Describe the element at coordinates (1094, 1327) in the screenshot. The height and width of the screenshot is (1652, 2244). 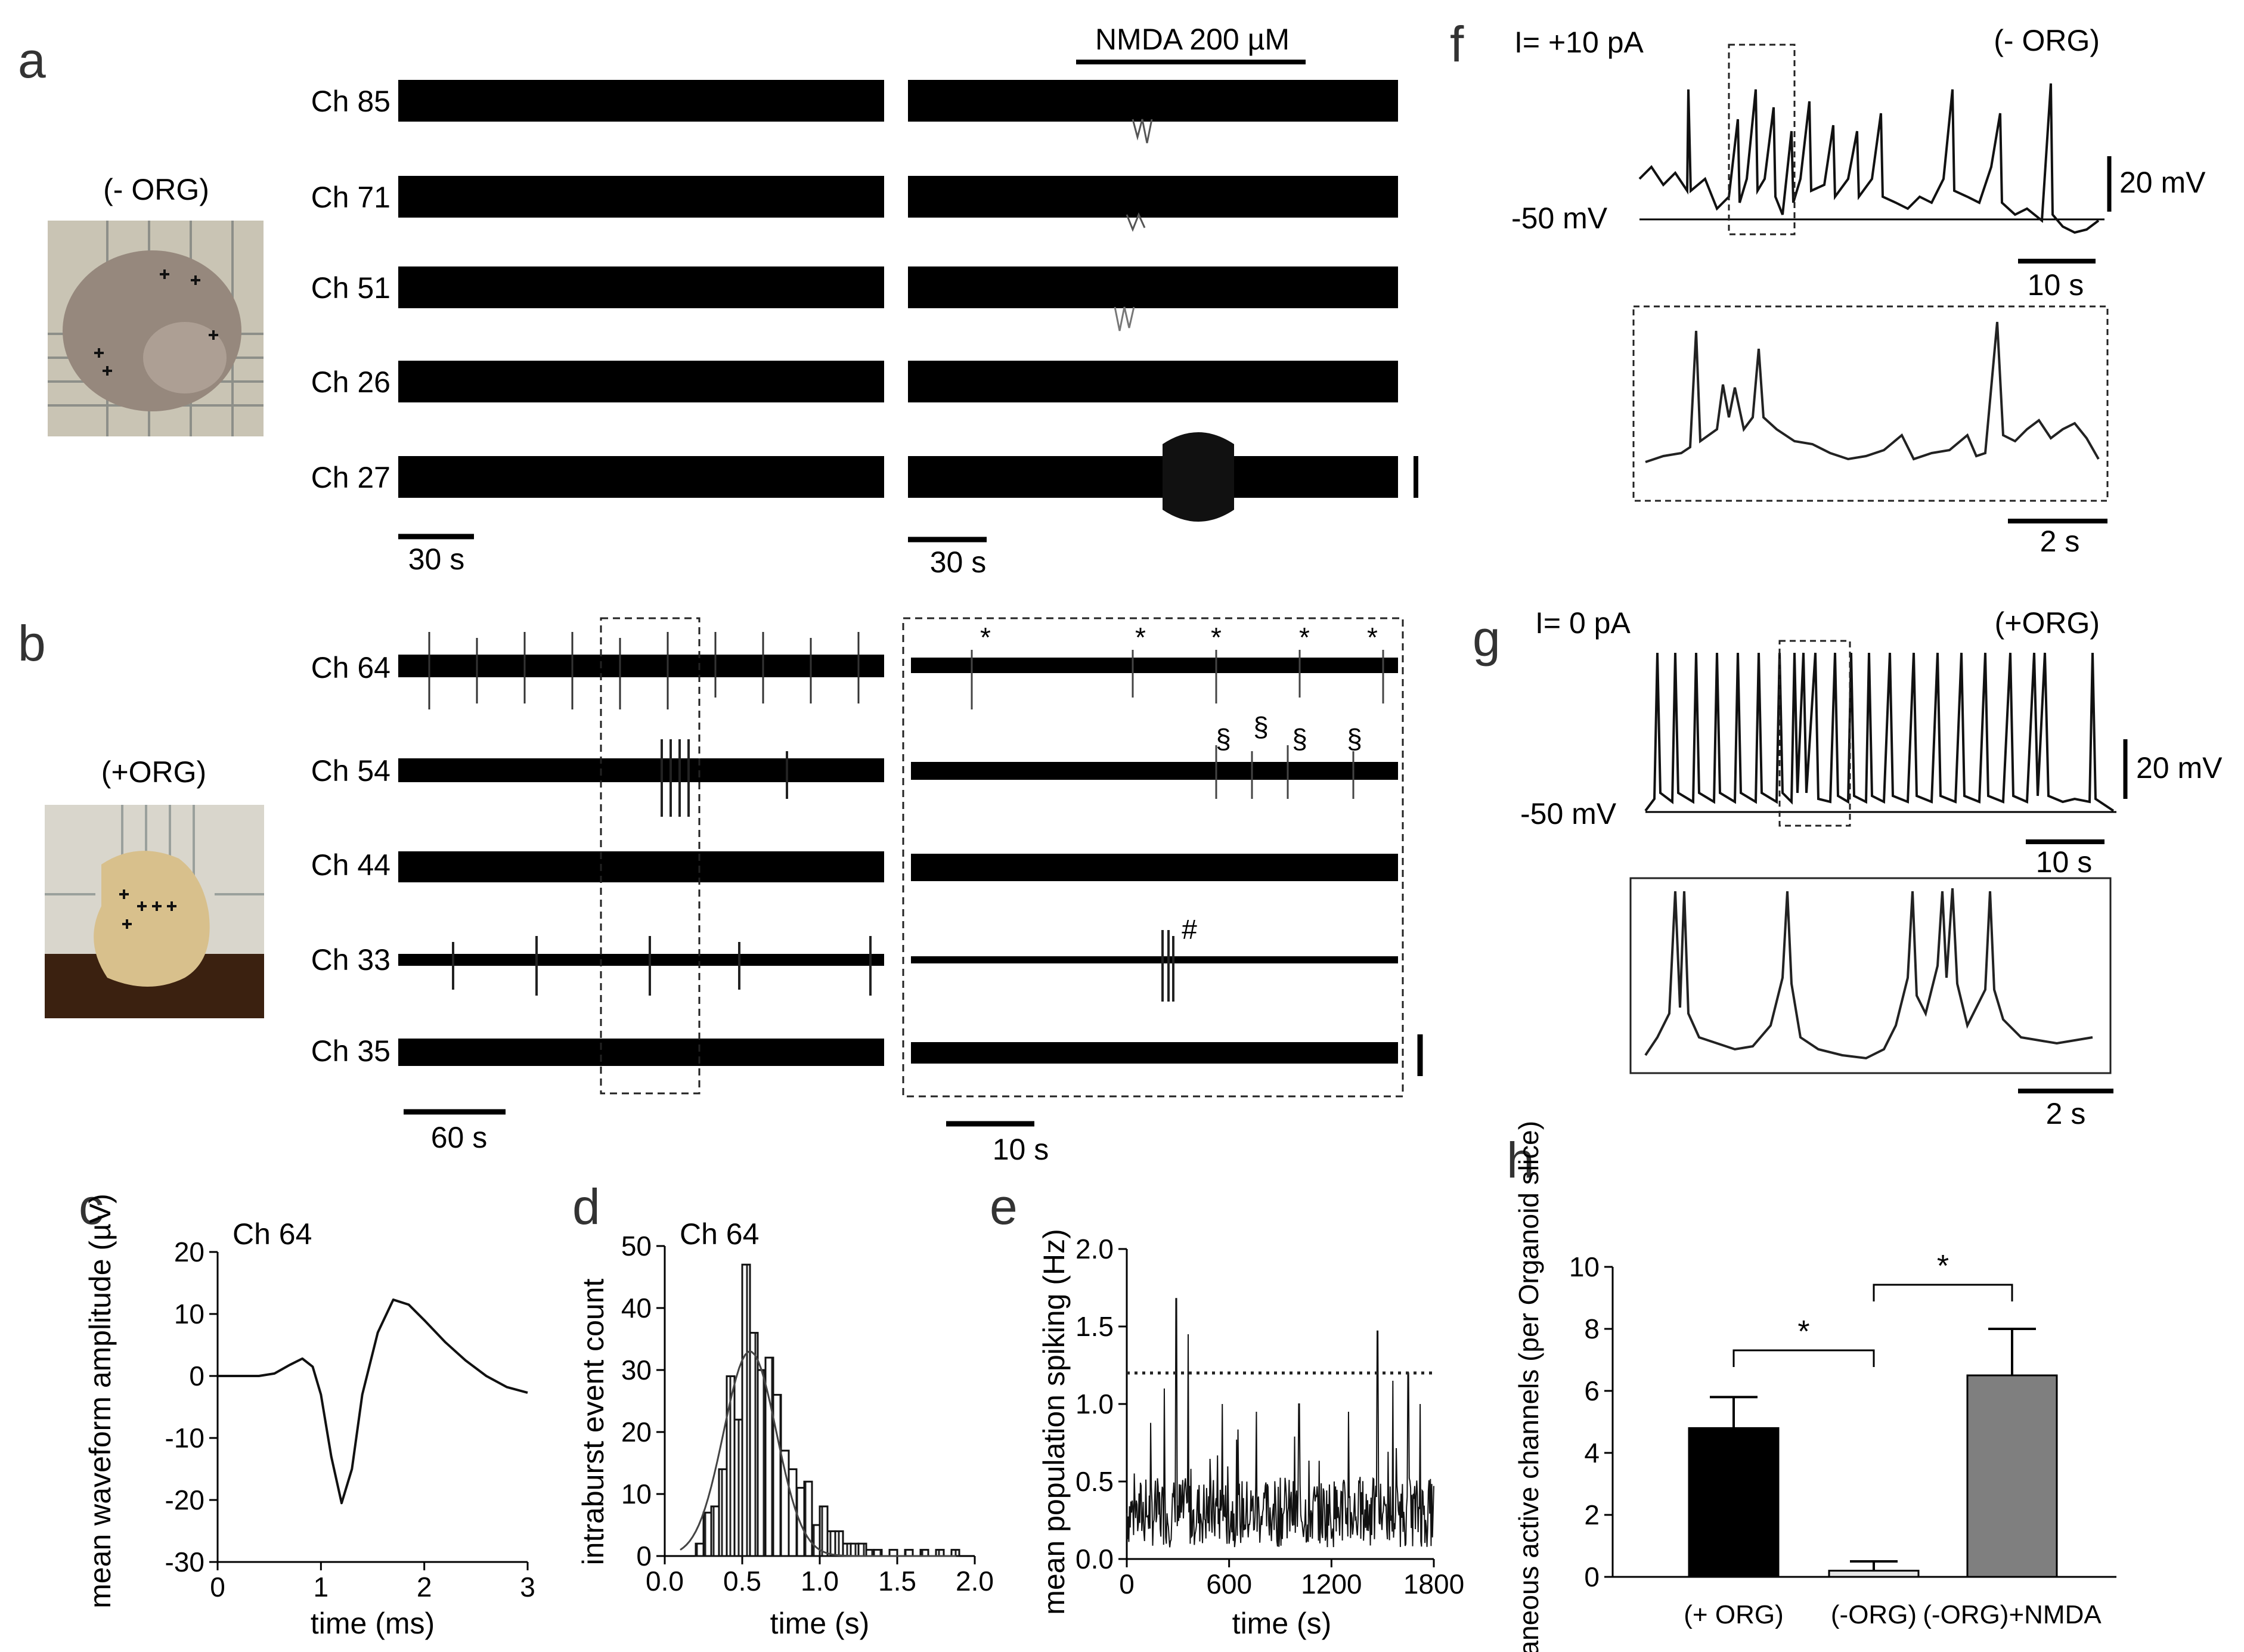
I see `y-tick-label: 1.5` at that location.